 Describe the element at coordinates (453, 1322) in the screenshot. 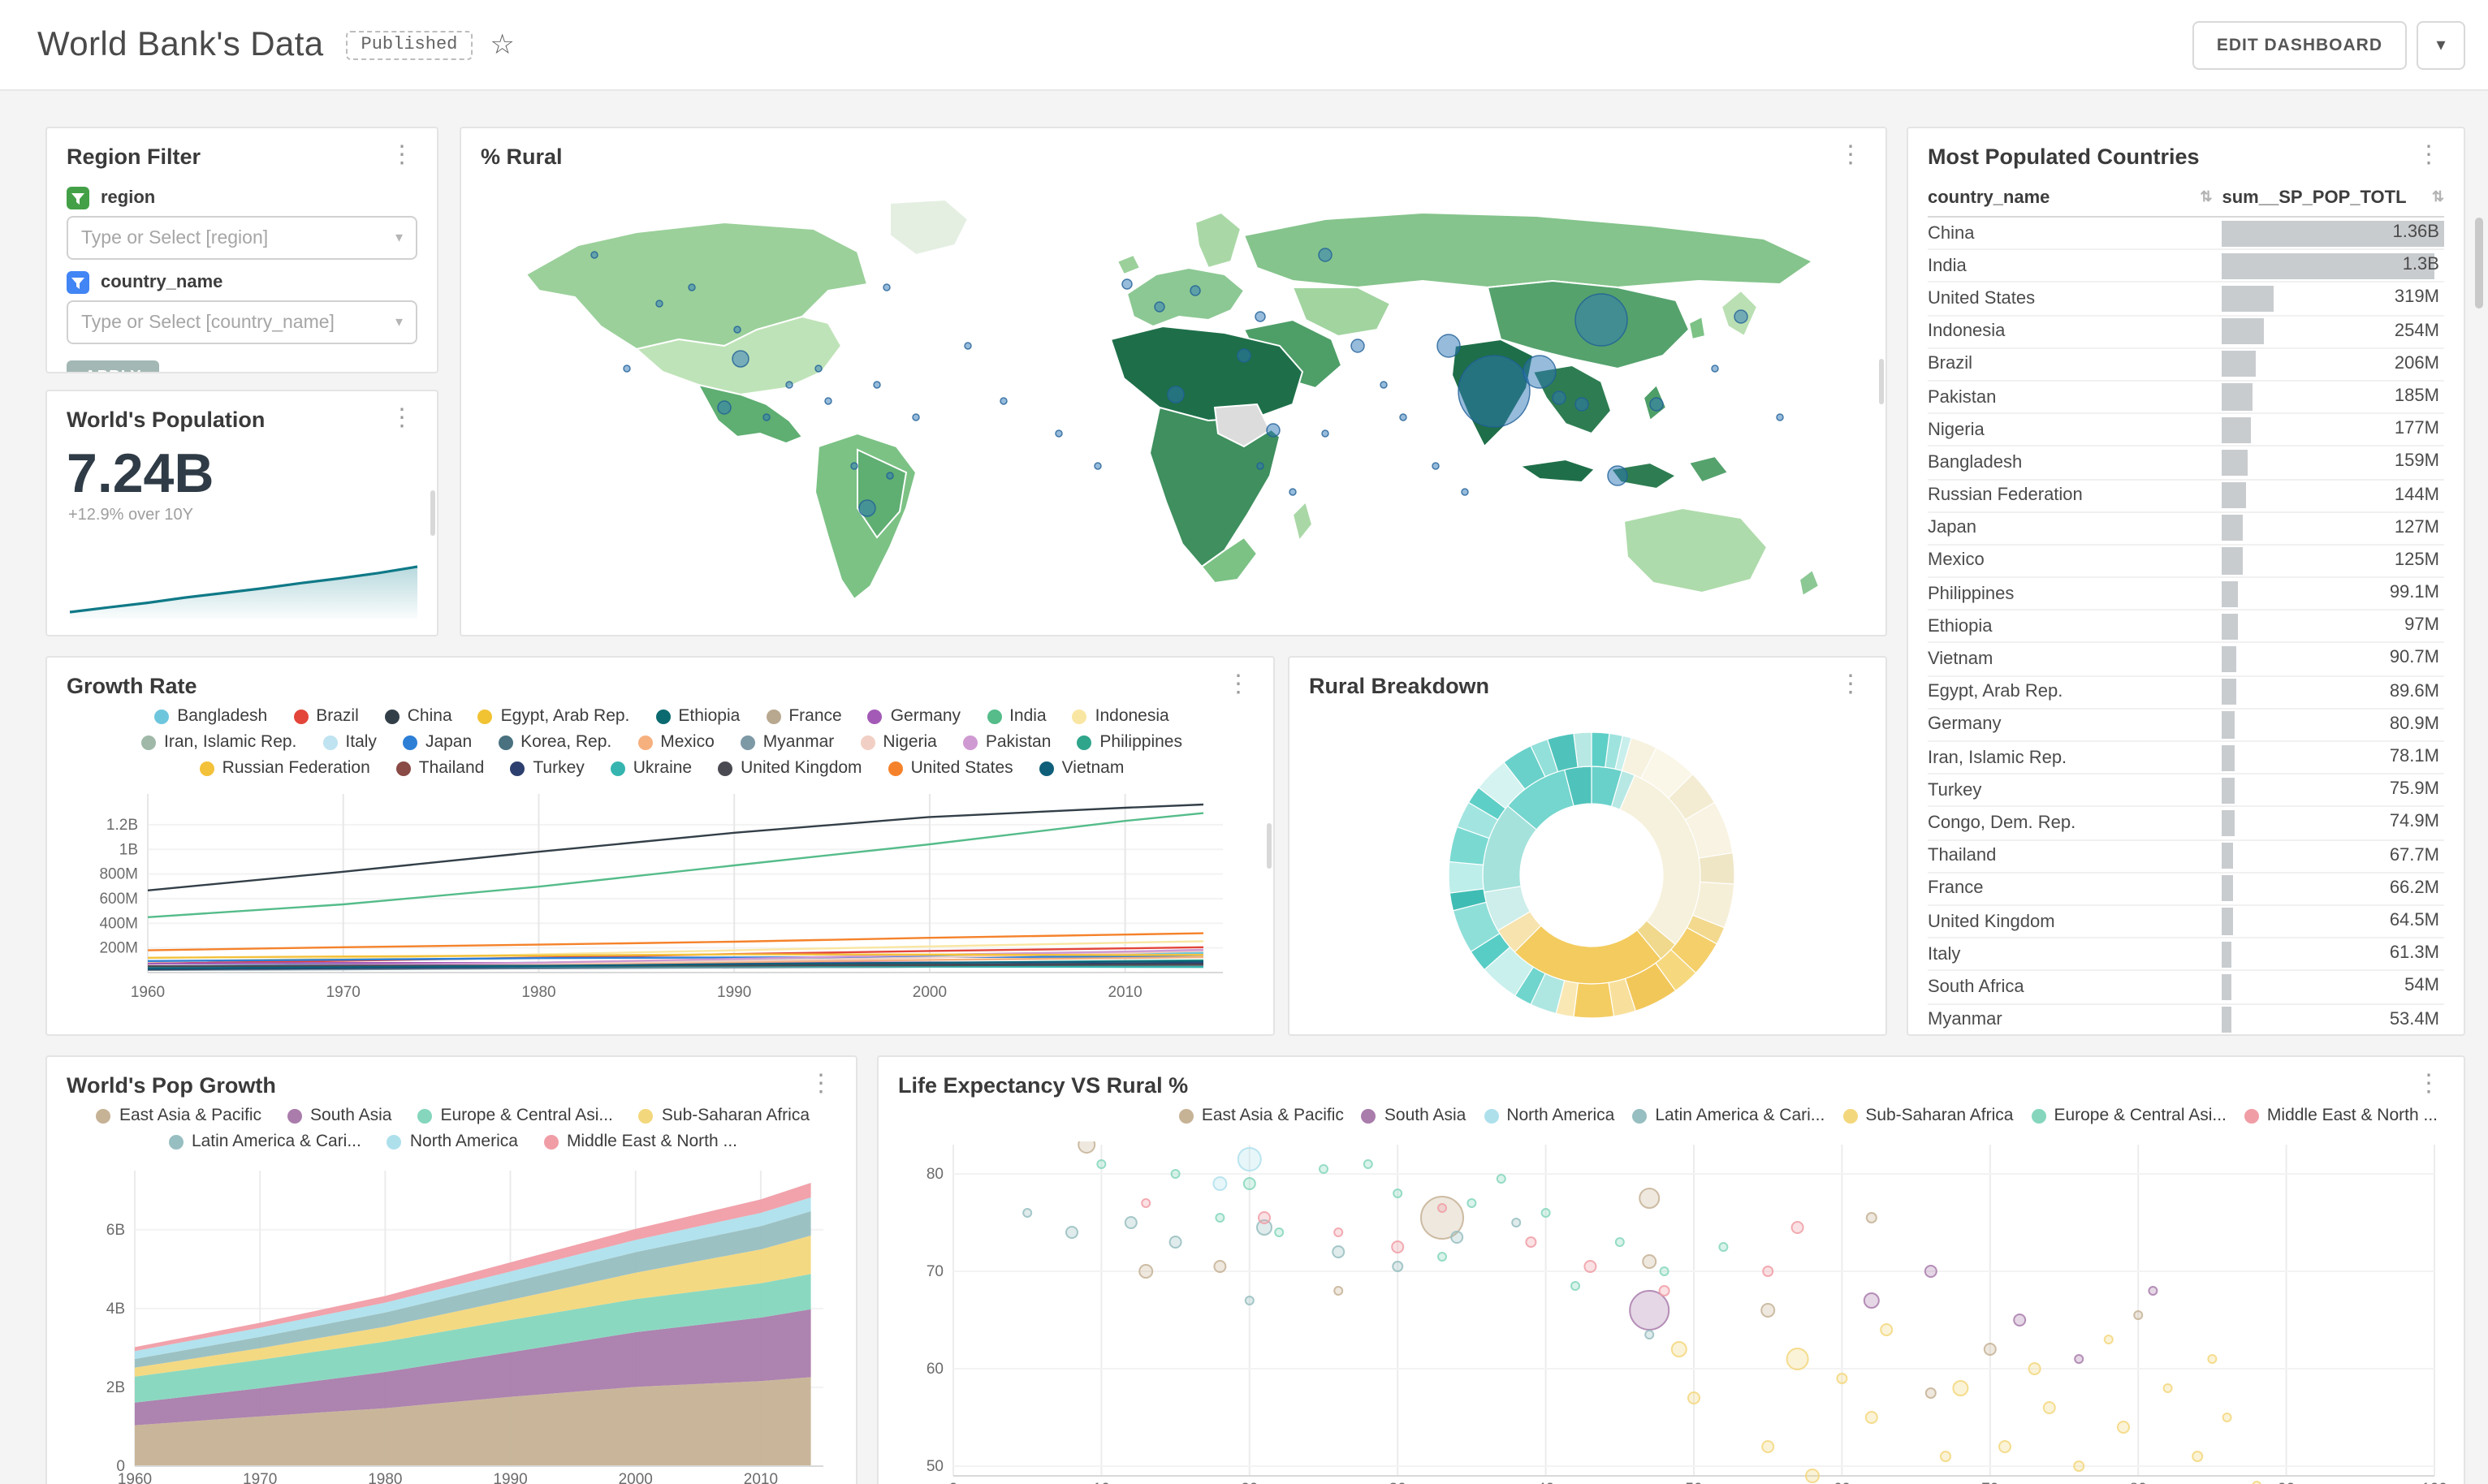

I see `pop-growth-chart: 0 2B 4B 6B 1960 1970 1980 1990 2000 2010` at that location.